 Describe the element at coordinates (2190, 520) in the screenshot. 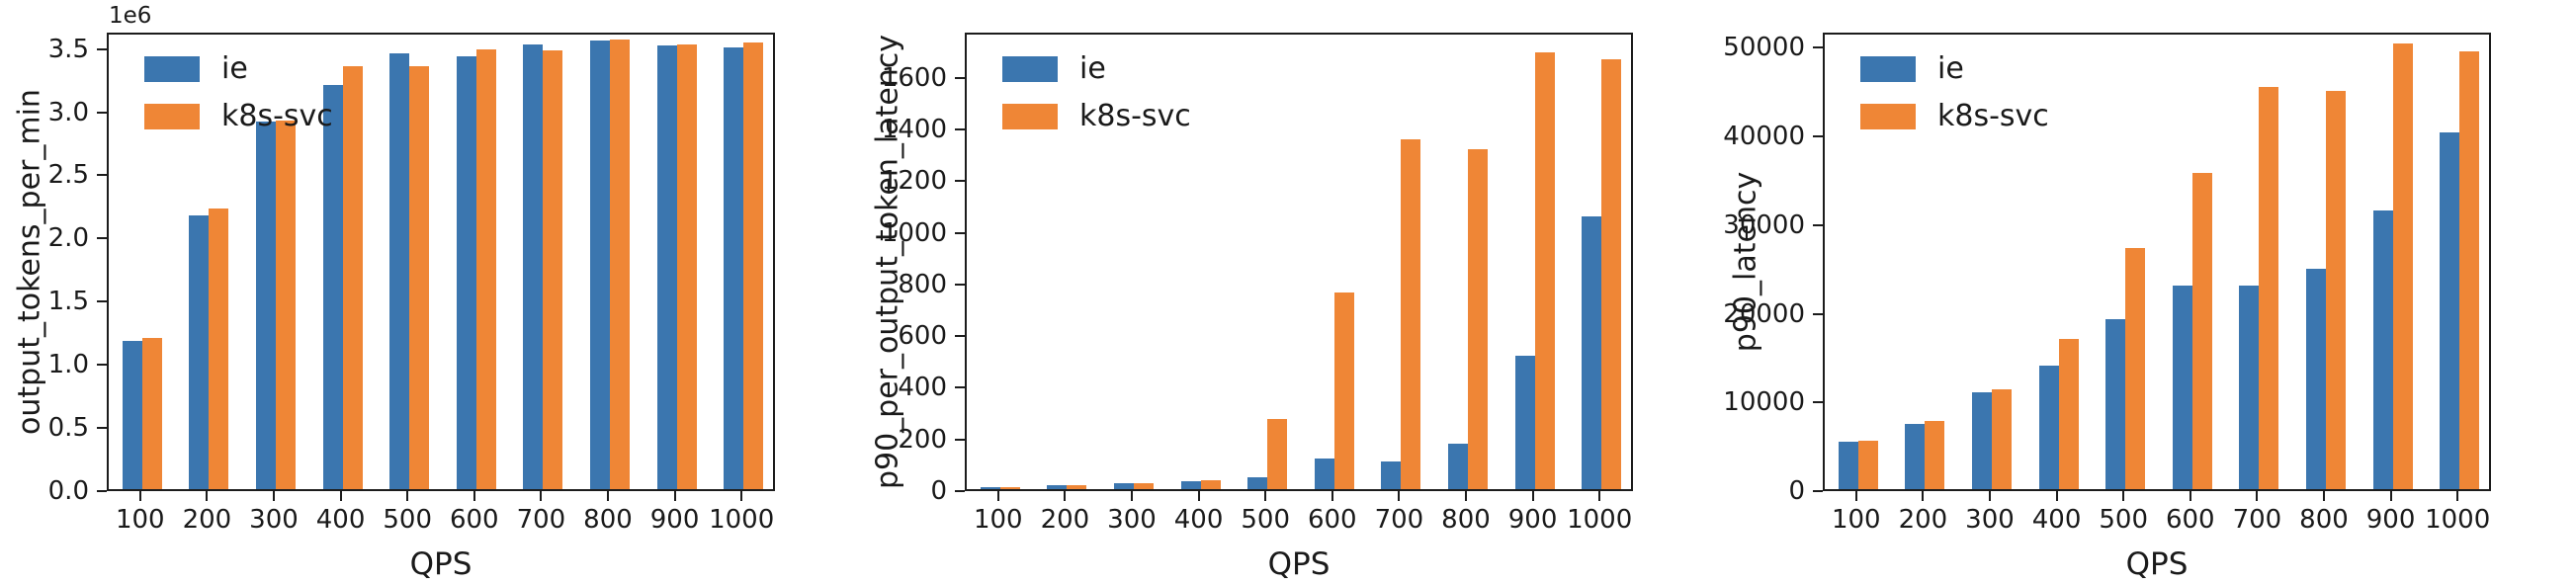

I see `x-tick-label: 600` at that location.